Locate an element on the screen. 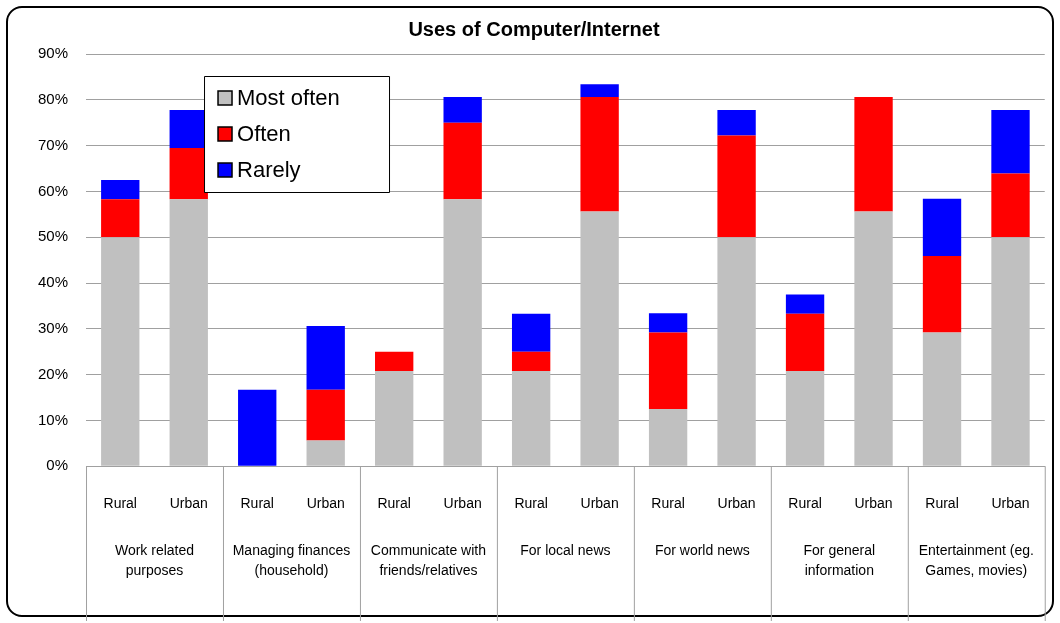 The width and height of the screenshot is (1060, 623). text: For general information is located at coordinates (839, 560).